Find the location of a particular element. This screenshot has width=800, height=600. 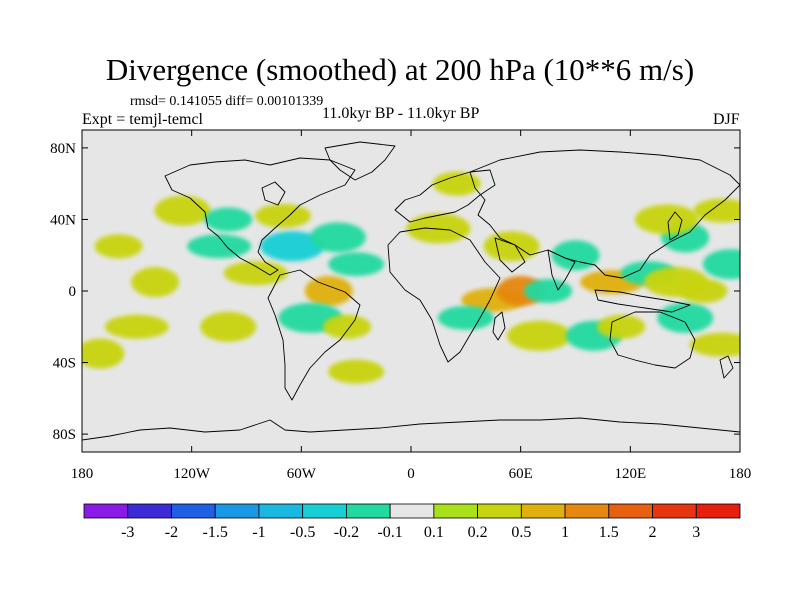

colorbar-label: -2 is located at coordinates (171, 532).